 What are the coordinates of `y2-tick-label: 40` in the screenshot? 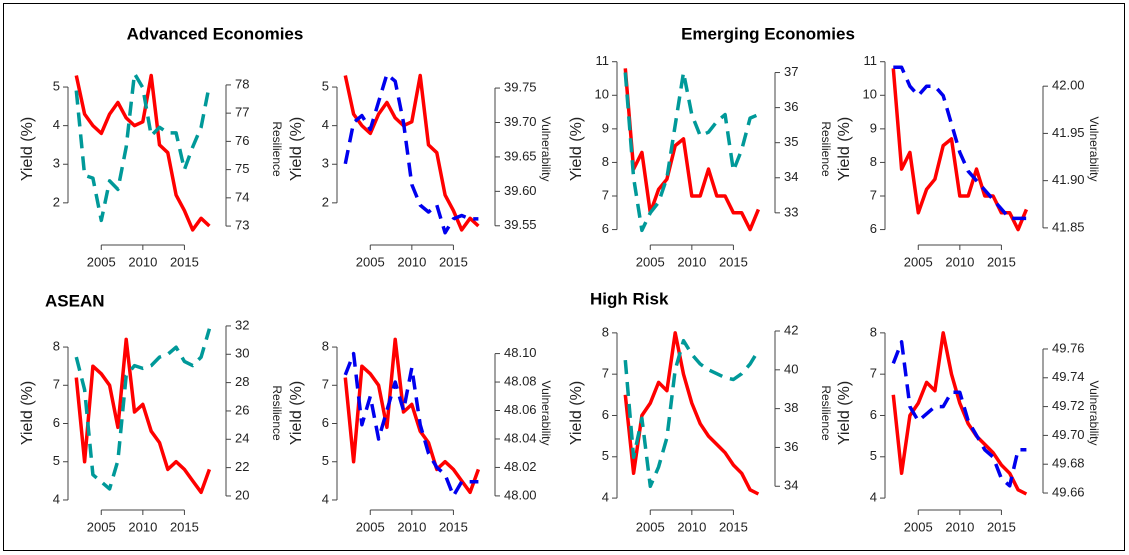 It's located at (791, 368).